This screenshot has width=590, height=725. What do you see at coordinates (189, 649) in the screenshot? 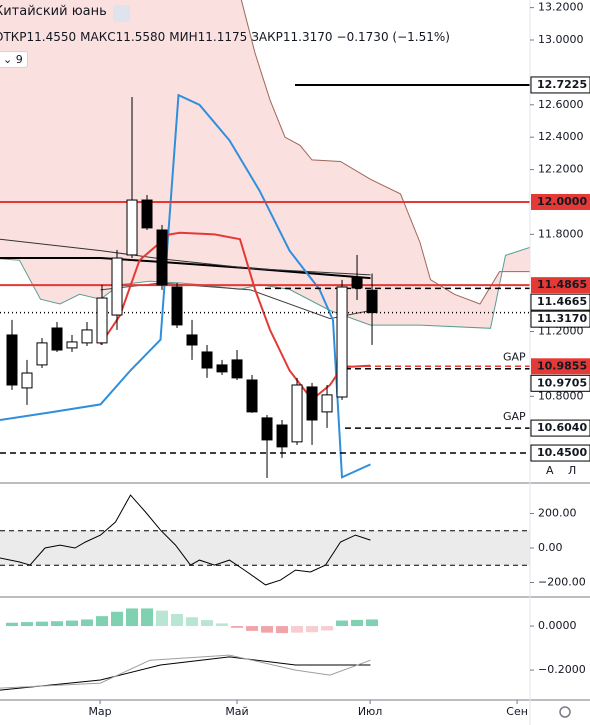
I see `macd-pane` at bounding box center [189, 649].